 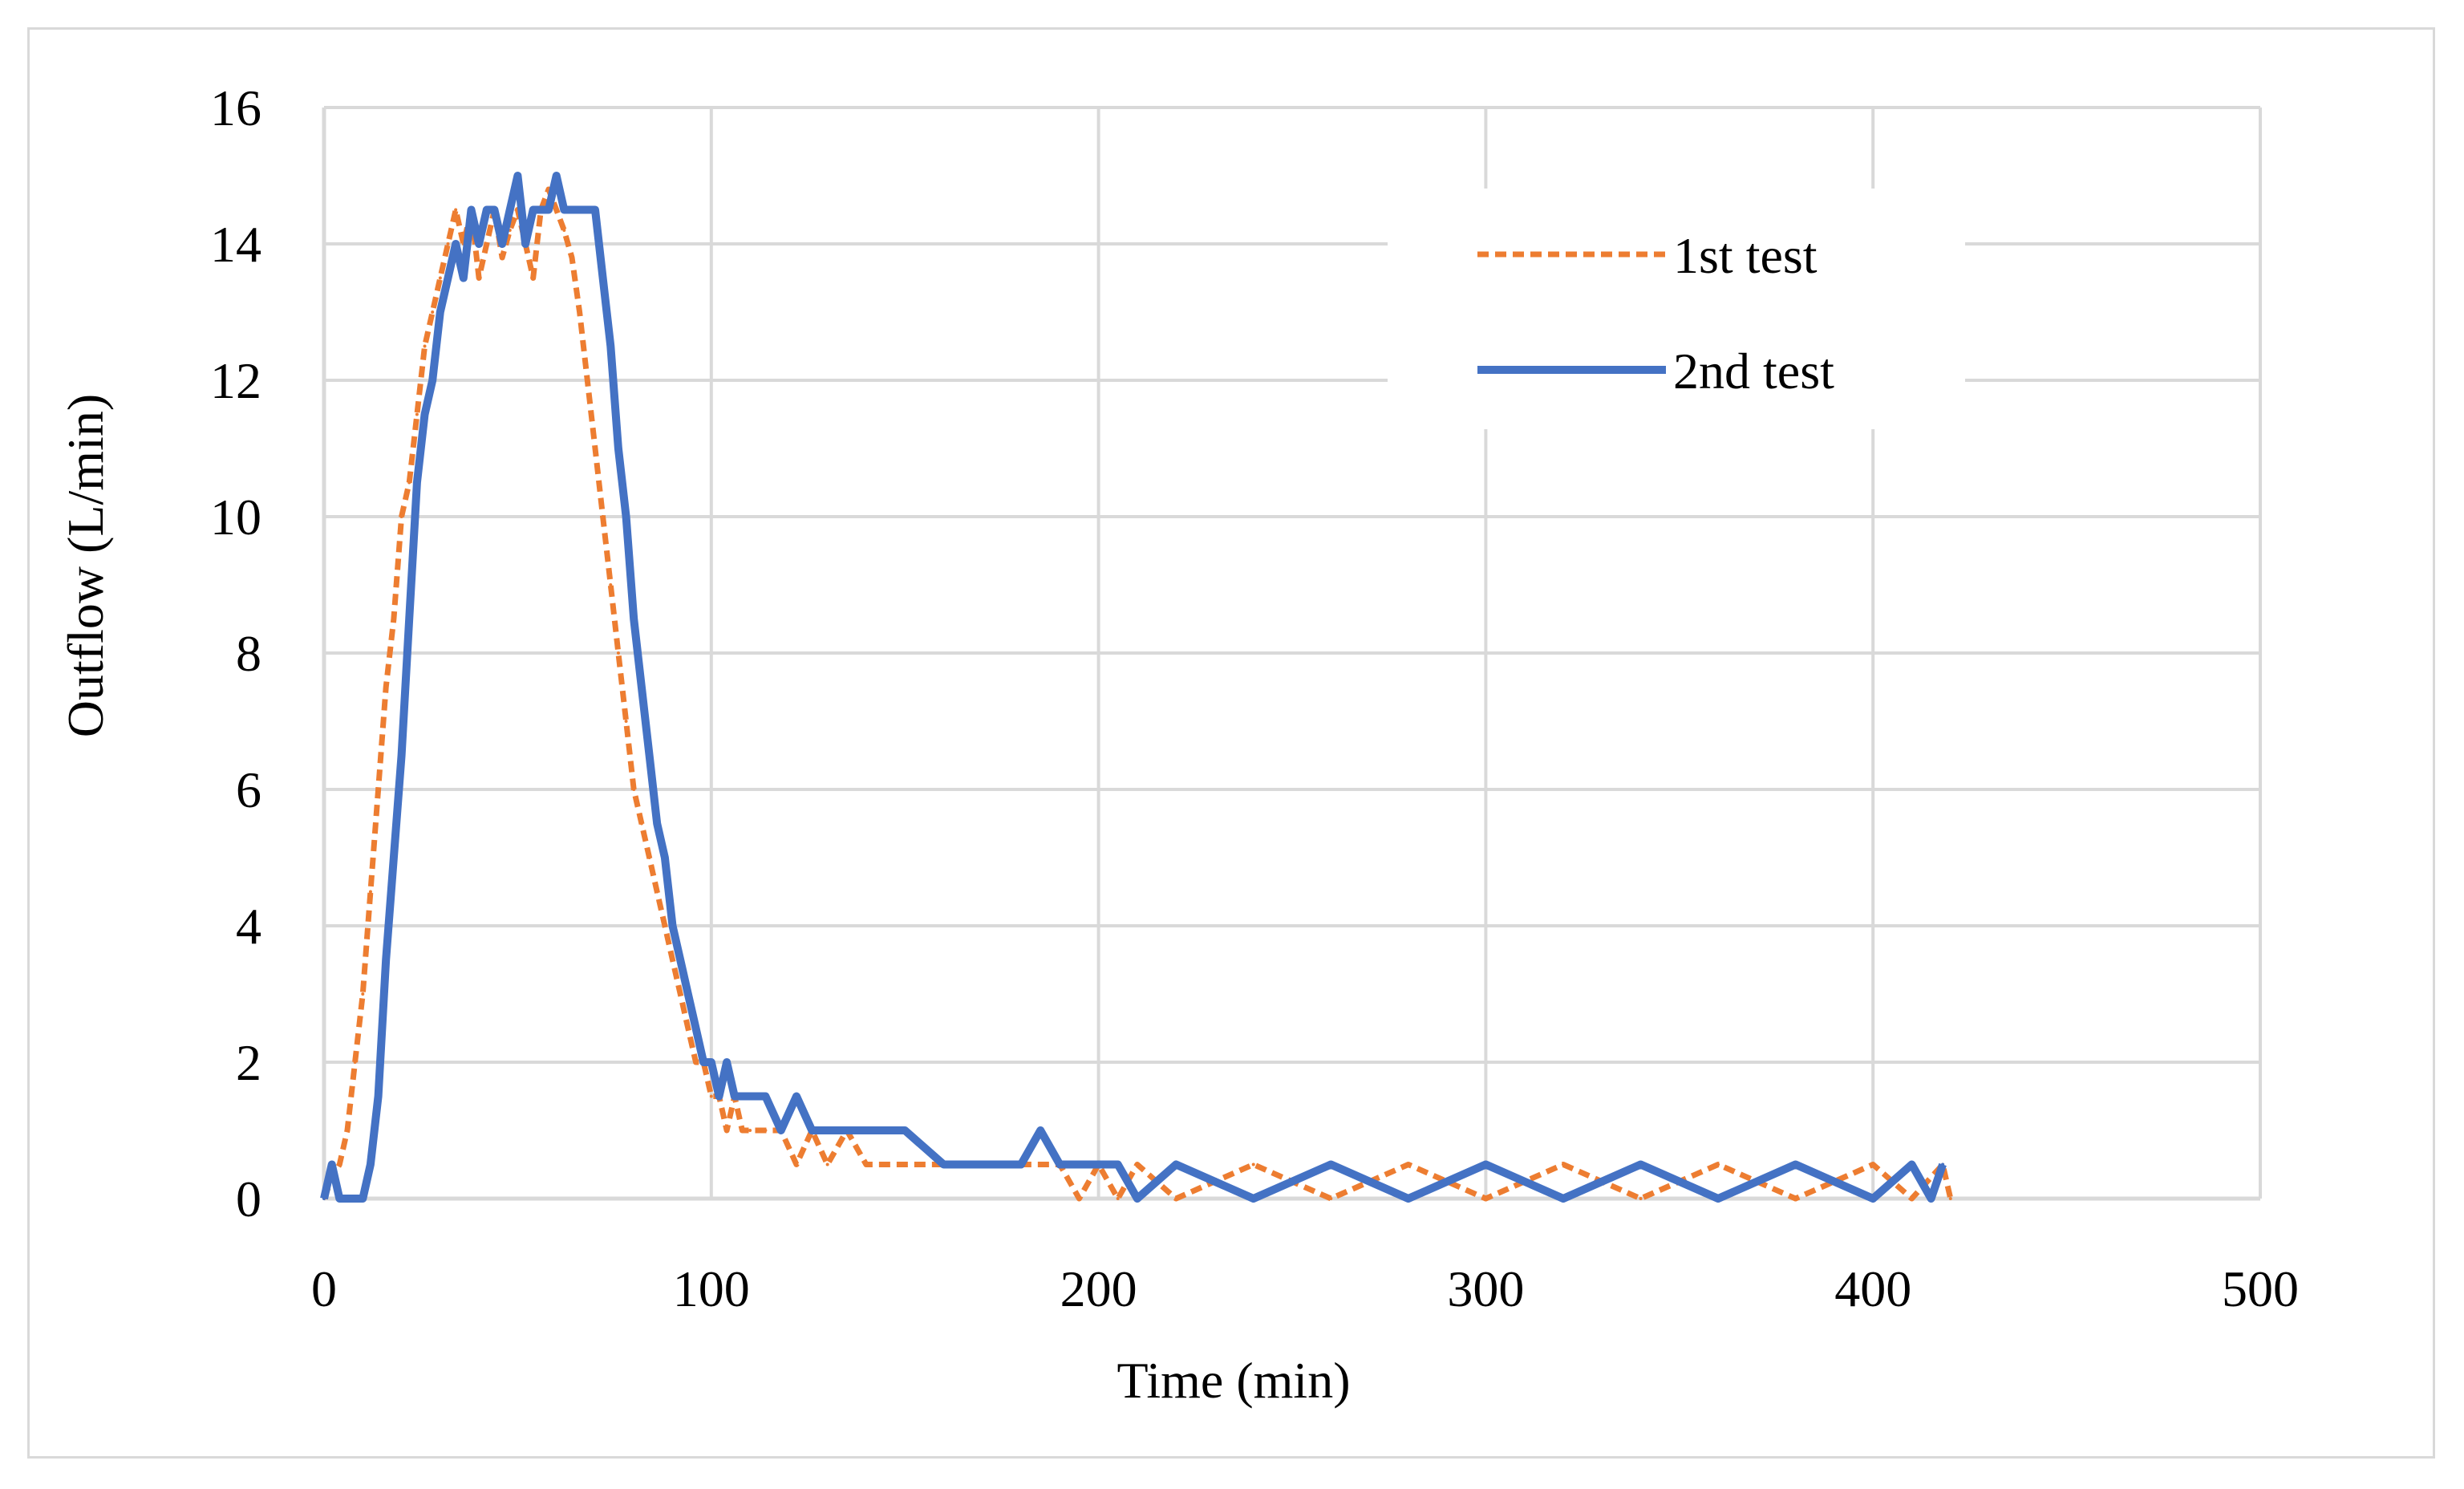 I want to click on x-axis-title: Time (min), so click(x=1234, y=1380).